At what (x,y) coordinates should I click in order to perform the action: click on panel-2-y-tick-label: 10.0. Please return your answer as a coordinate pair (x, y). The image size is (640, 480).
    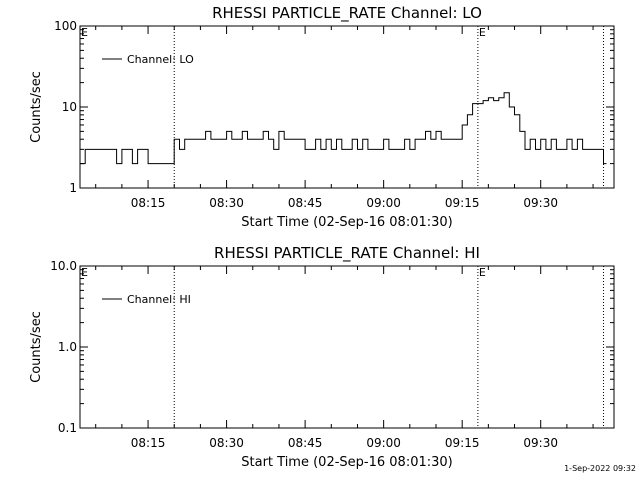
    Looking at the image, I should click on (63, 266).